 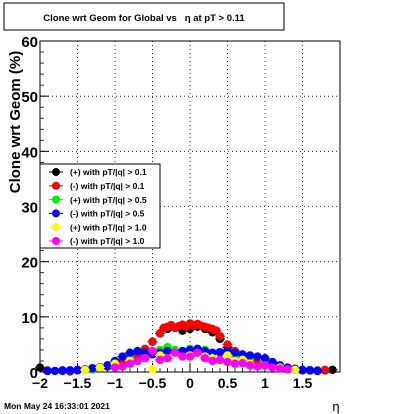 I want to click on legend-entry: (+) with pT/|q| > 1.0, so click(x=98, y=227).